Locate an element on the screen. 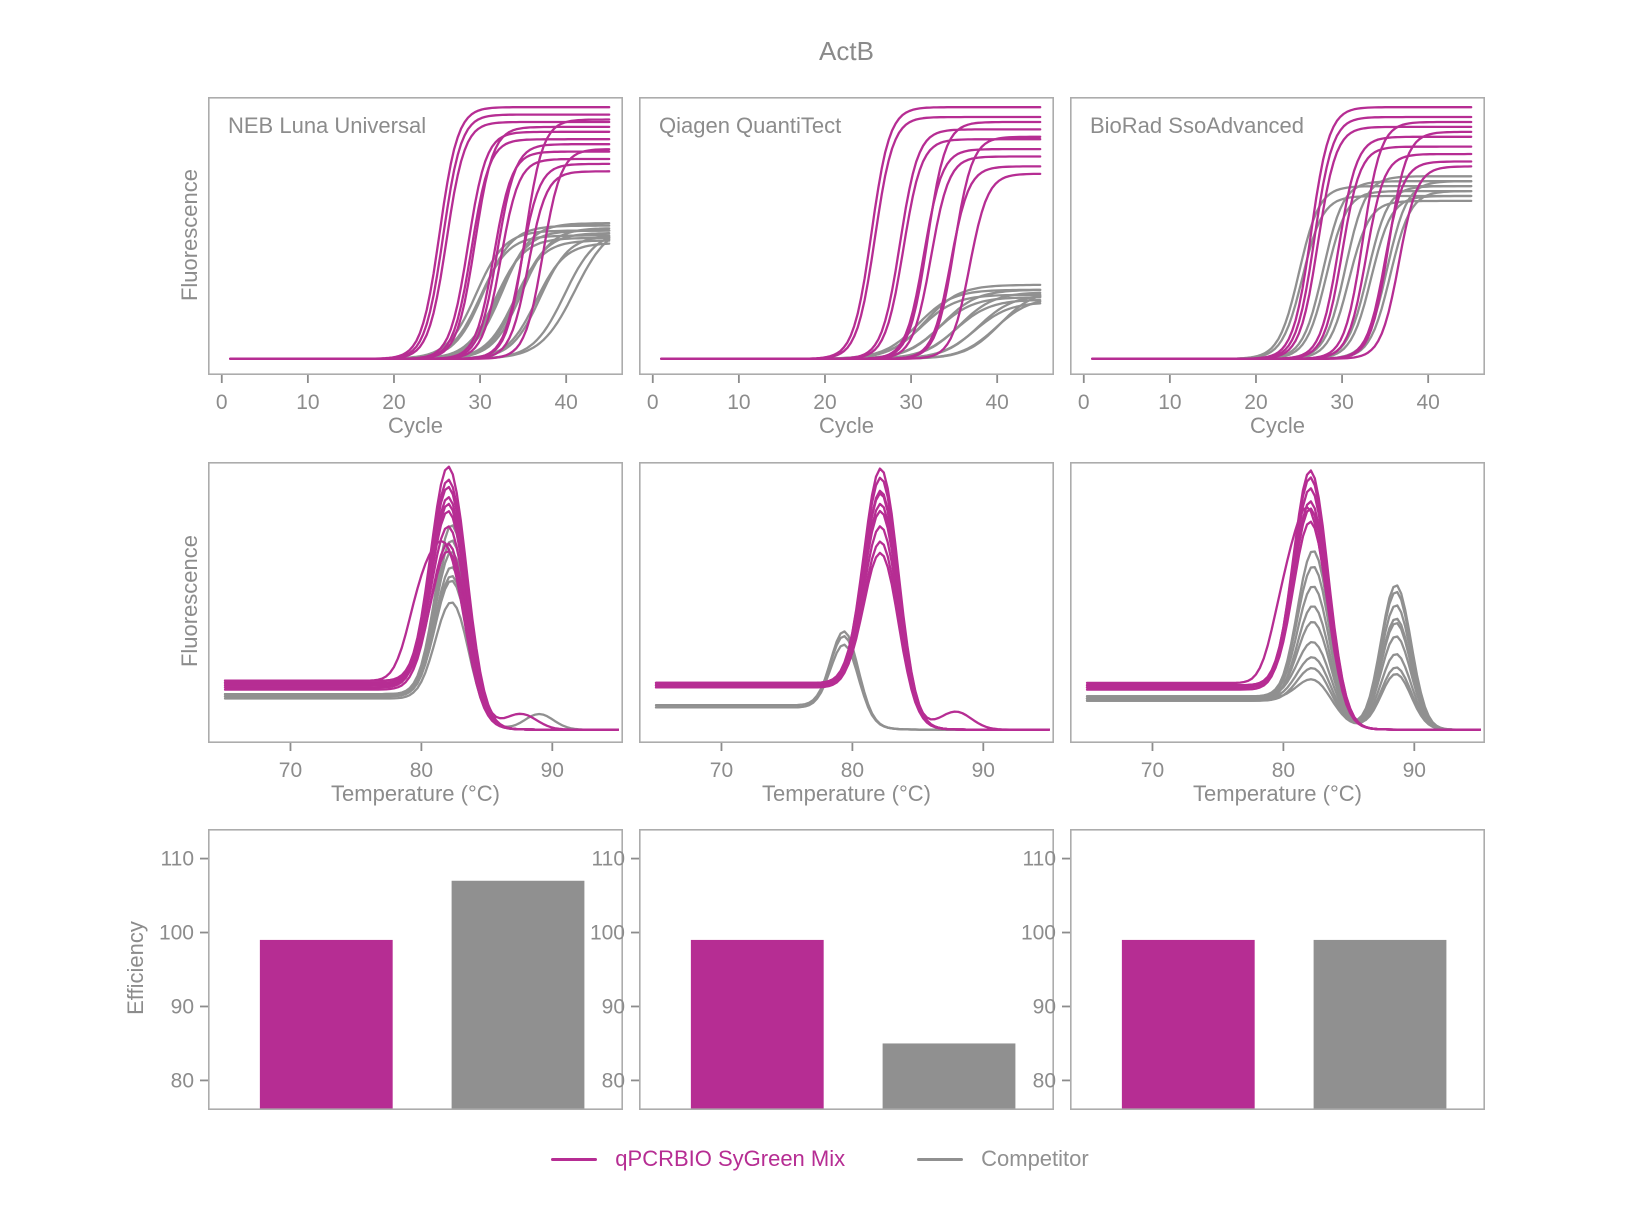  panel-amplification-biorad: 0 10 20 30 40 Cycle BioRad SsoAdvanced is located at coordinates (1277, 267).